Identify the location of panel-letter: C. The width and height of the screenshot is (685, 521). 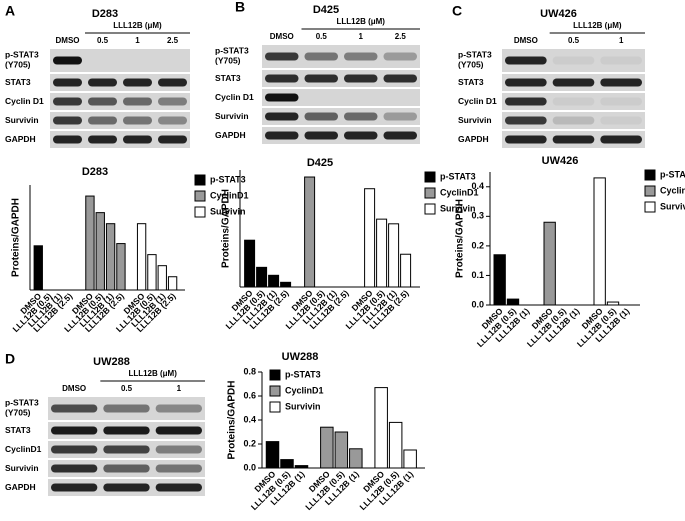
(457, 11).